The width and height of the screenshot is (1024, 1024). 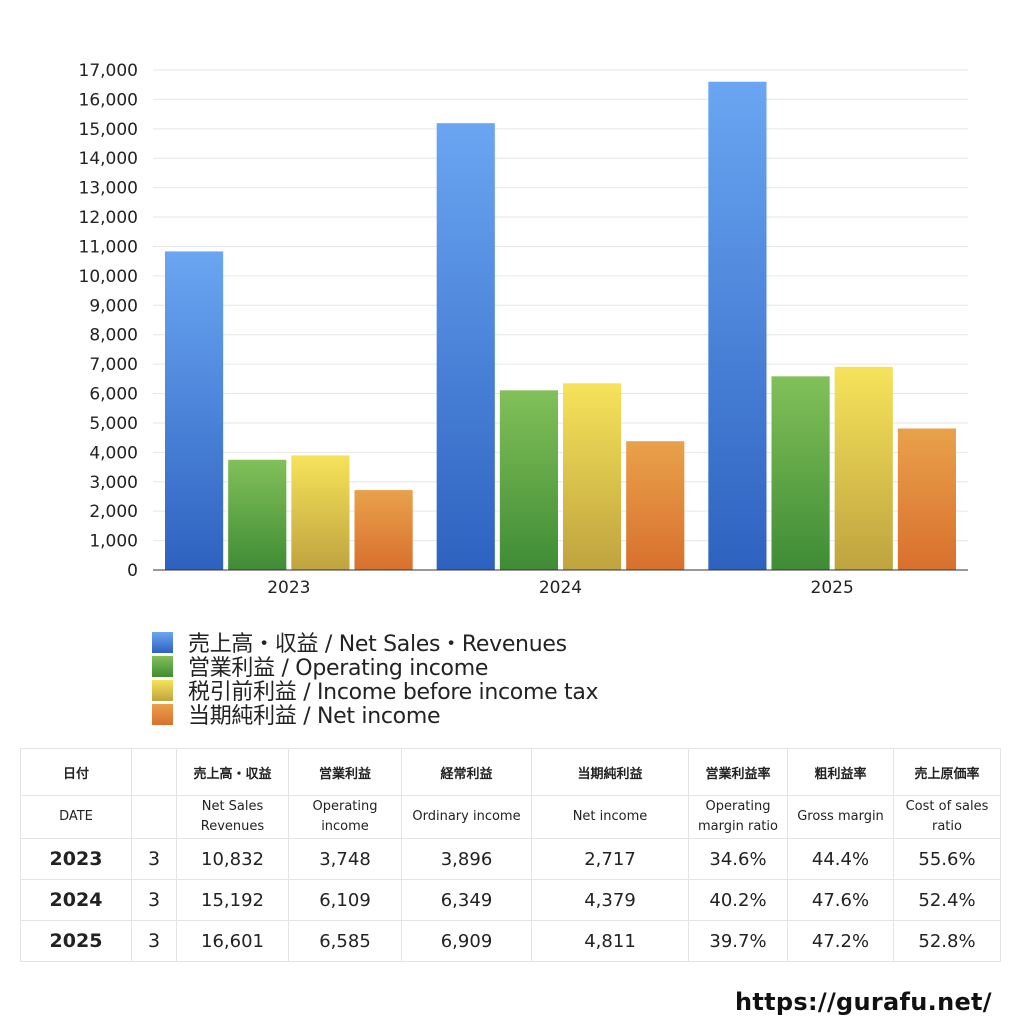 I want to click on cell-operating-margin: 39.7%, so click(x=738, y=941).